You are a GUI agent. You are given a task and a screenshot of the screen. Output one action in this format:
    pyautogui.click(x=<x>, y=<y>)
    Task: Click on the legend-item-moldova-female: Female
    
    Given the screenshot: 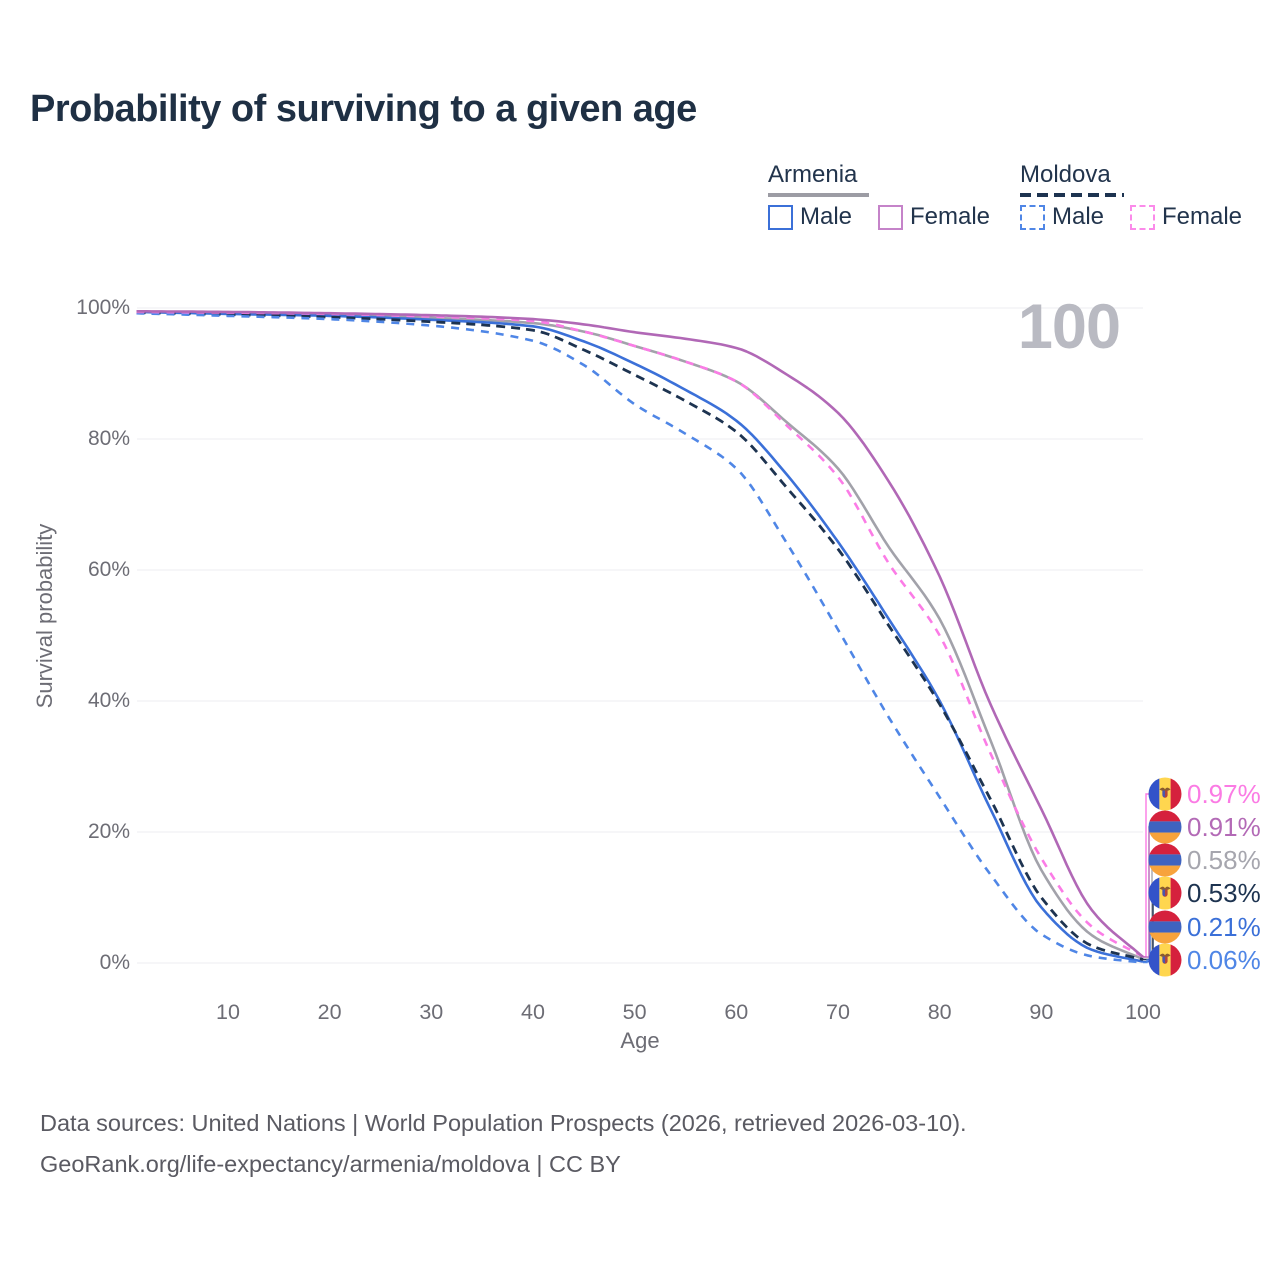 What is the action you would take?
    pyautogui.click(x=1186, y=217)
    